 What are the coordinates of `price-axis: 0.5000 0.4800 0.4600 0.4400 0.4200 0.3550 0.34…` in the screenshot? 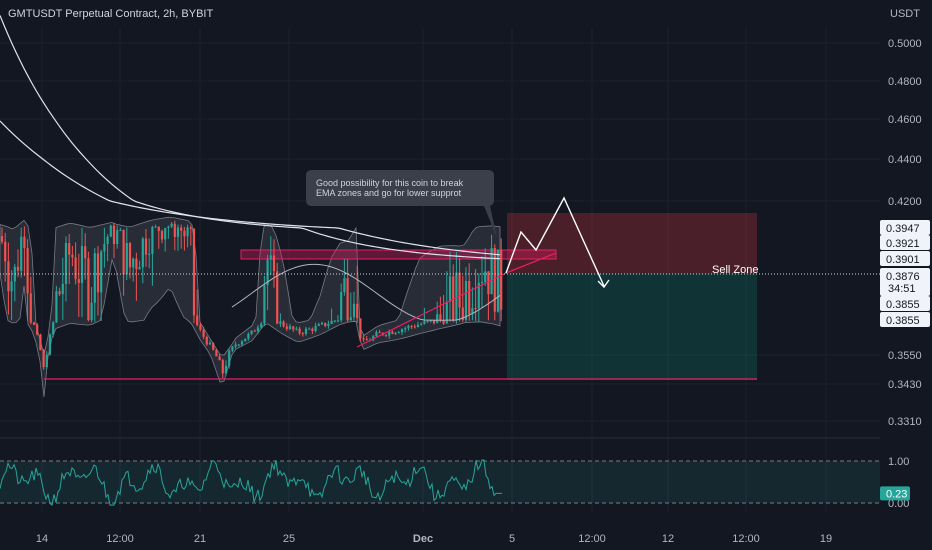 It's located at (905, 233).